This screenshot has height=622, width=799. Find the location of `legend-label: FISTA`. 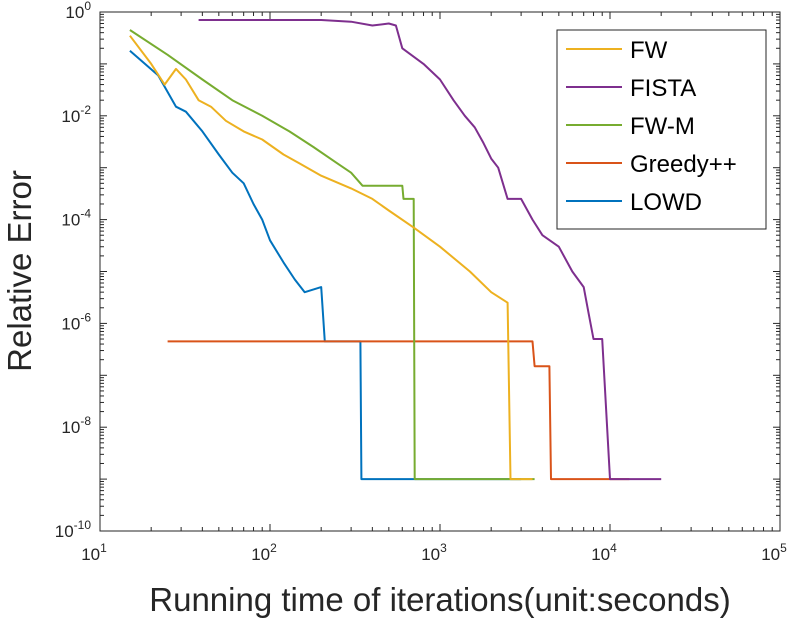

legend-label: FISTA is located at coordinates (663, 88).